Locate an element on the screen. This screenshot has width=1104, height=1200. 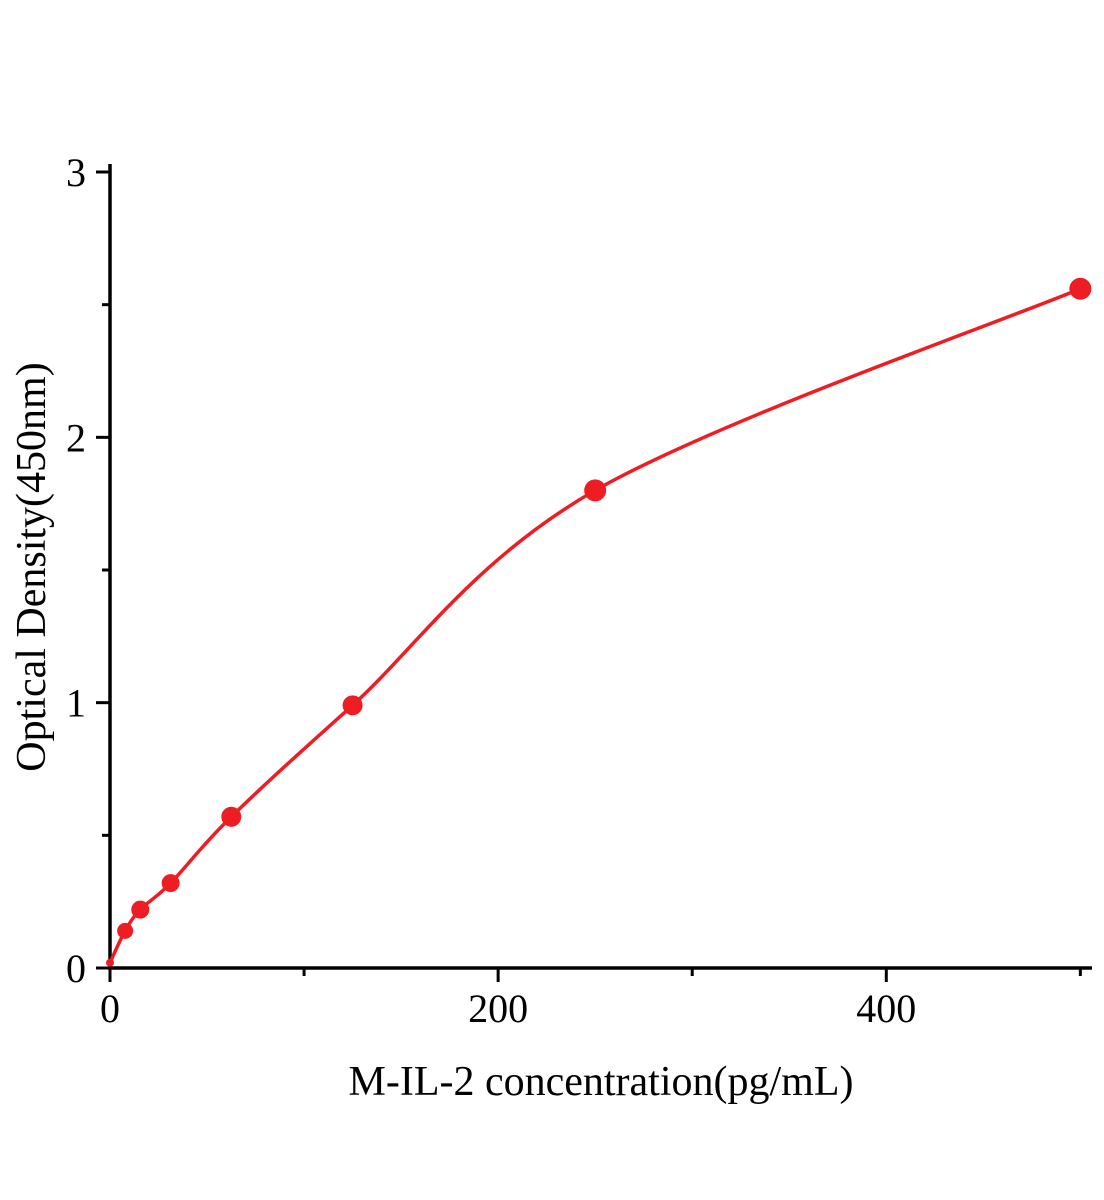
y-tick-label: 2 is located at coordinates (76, 437).